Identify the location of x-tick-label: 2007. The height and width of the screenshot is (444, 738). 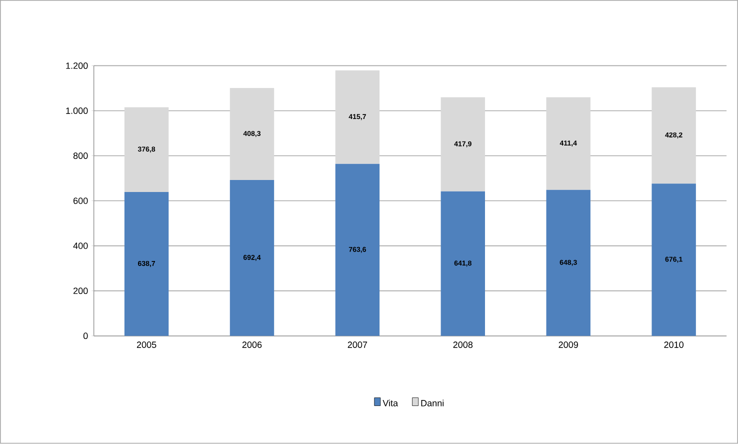
(358, 345).